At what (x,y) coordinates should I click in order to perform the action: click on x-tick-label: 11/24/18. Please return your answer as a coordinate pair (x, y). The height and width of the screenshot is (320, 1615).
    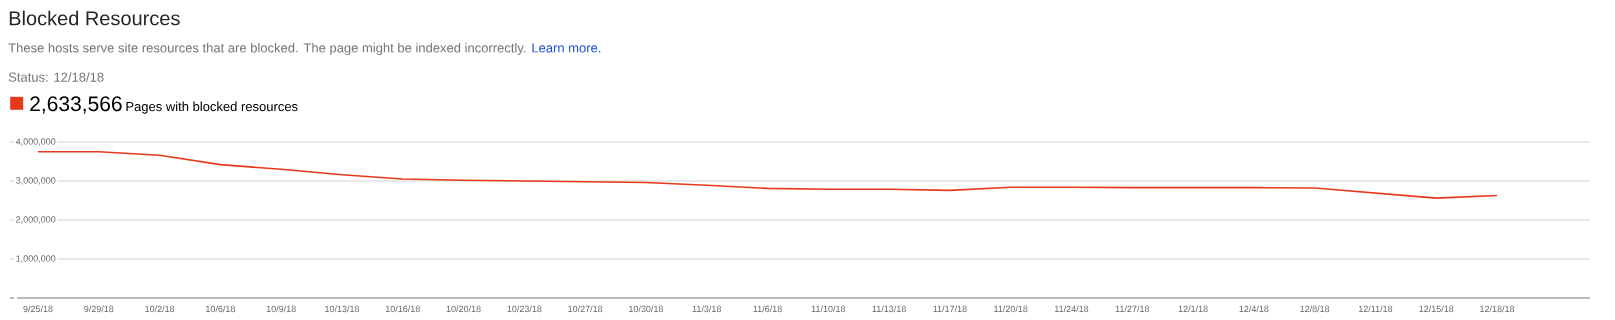
    Looking at the image, I should click on (1071, 309).